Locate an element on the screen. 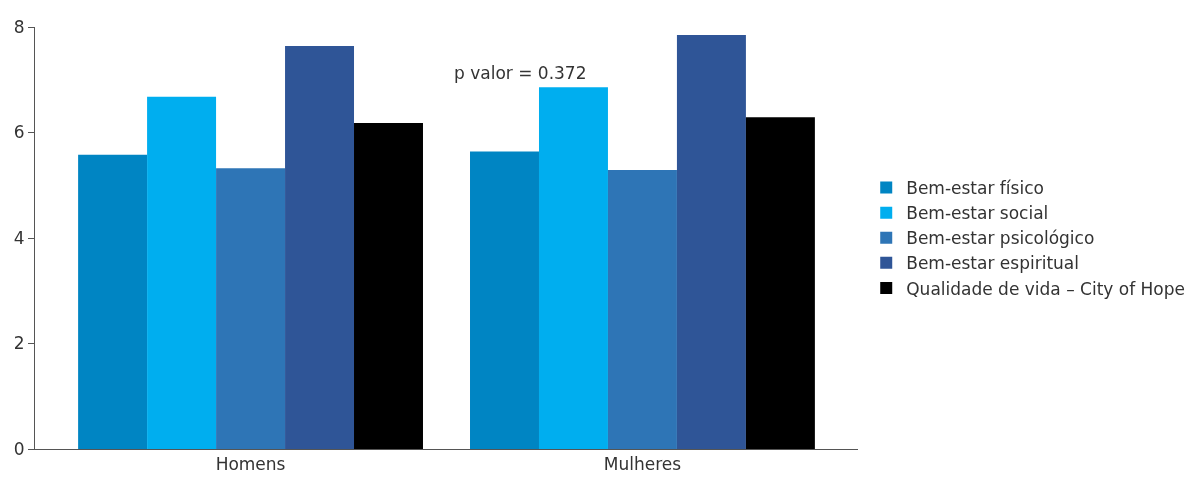 The height and width of the screenshot is (486, 1202). legend-label: Qualidade de vida – City of Hope is located at coordinates (1046, 288).